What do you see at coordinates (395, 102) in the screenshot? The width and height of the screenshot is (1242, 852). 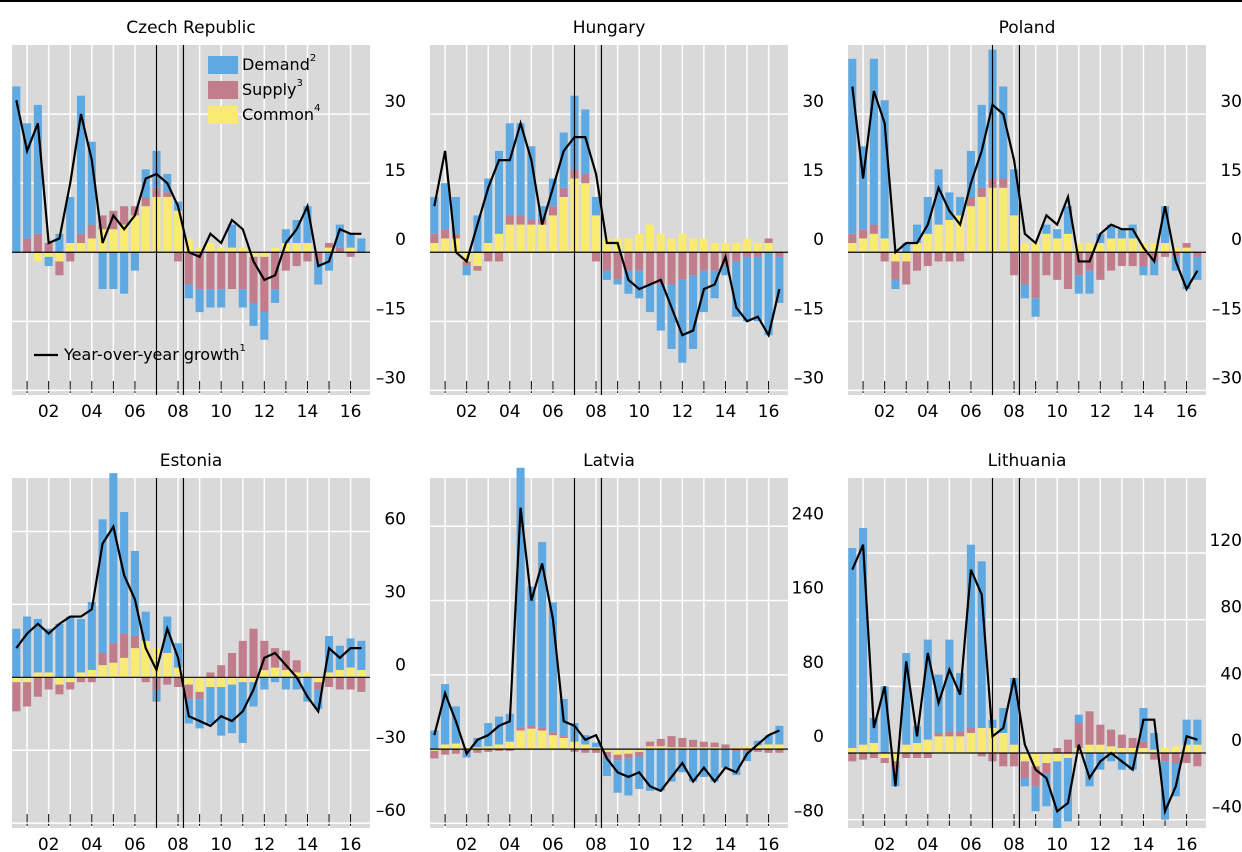 I see `y-tick-label: 30` at bounding box center [395, 102].